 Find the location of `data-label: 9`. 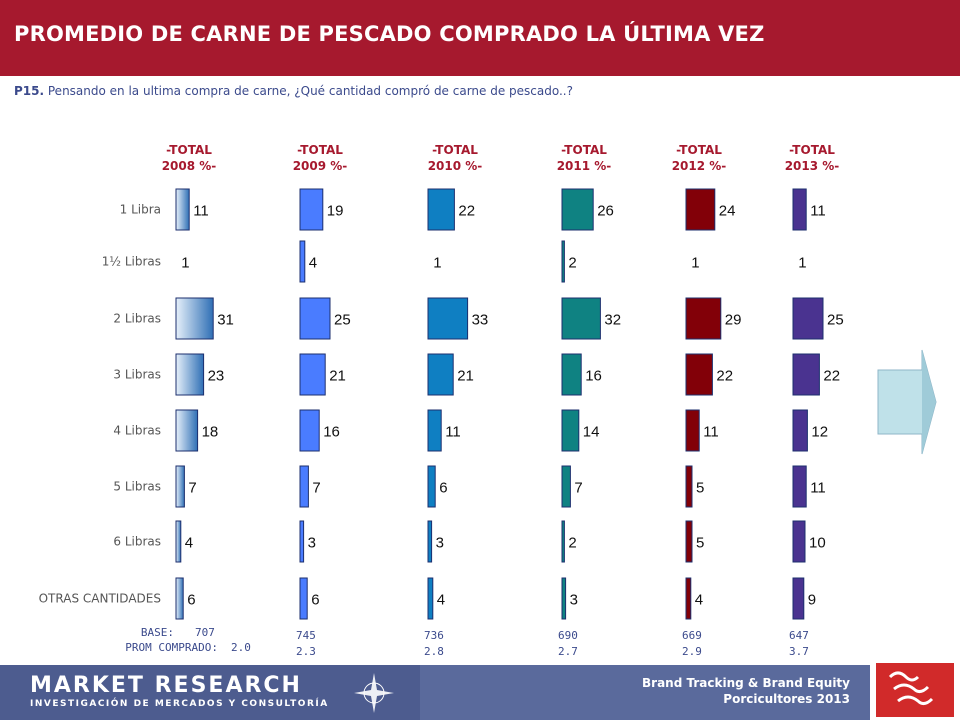

data-label: 9 is located at coordinates (812, 600).